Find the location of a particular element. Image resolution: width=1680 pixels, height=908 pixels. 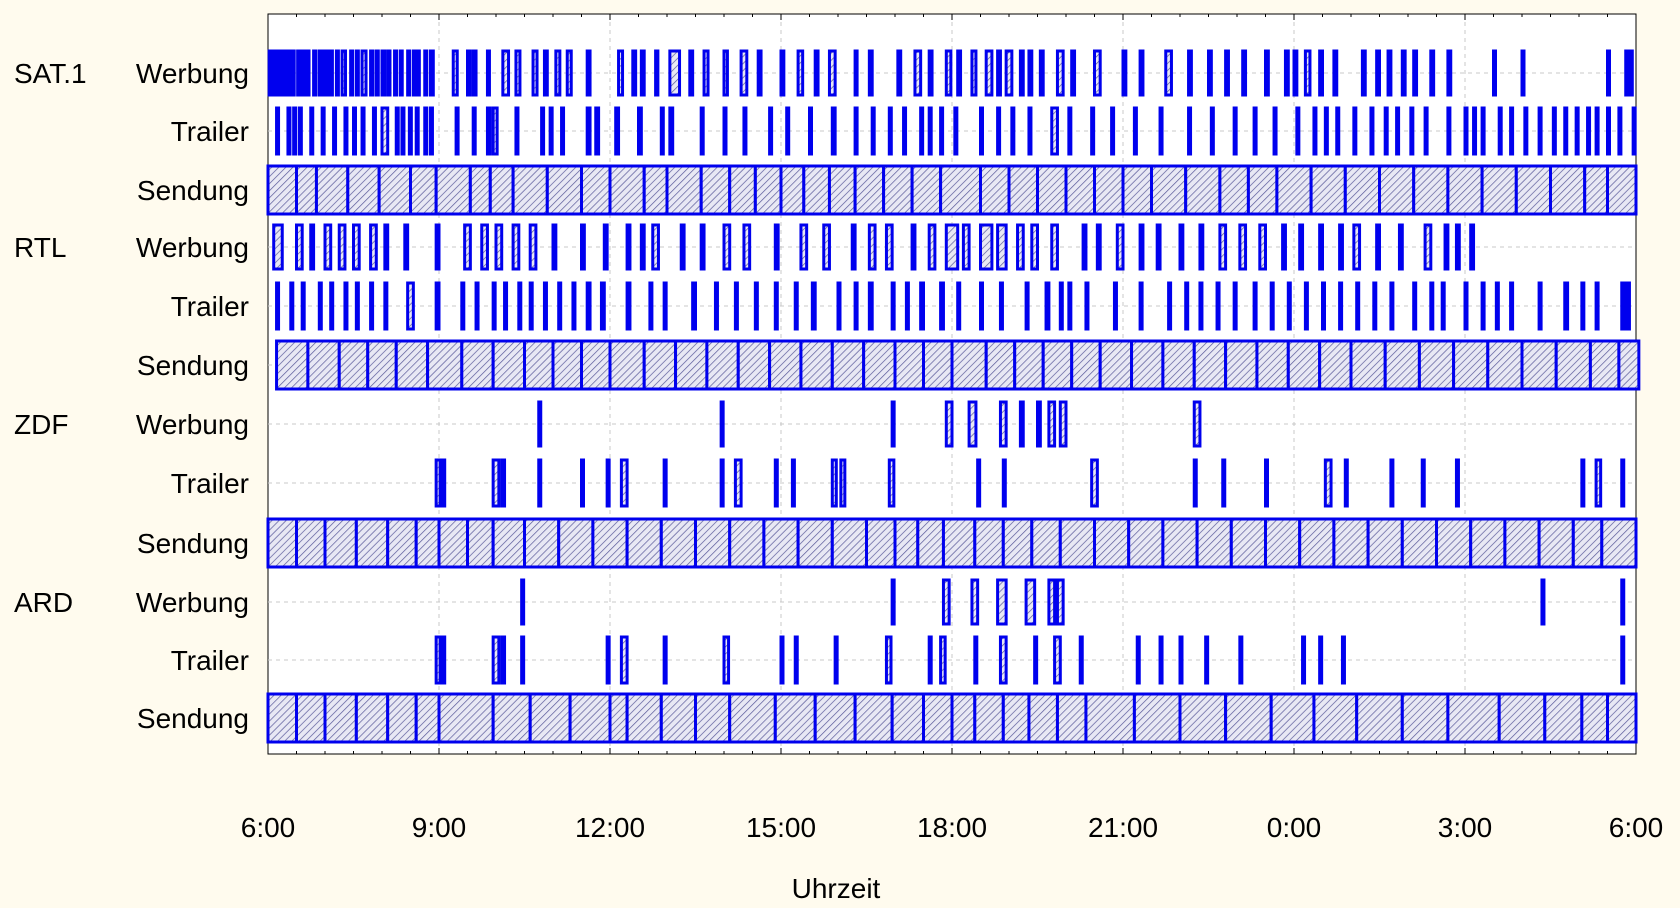

channel-label: SAT.1 is located at coordinates (50, 73).